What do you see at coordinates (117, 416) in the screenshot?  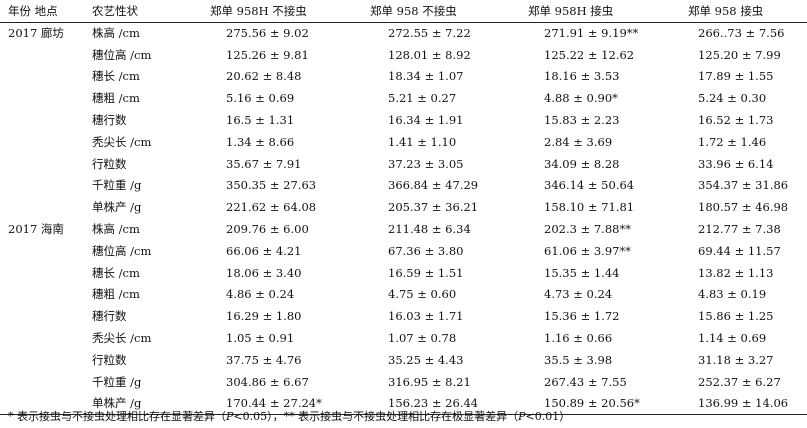 I see `footnote-part1: * 表示接虫与不接虫处理相比存在显著差异（` at bounding box center [117, 416].